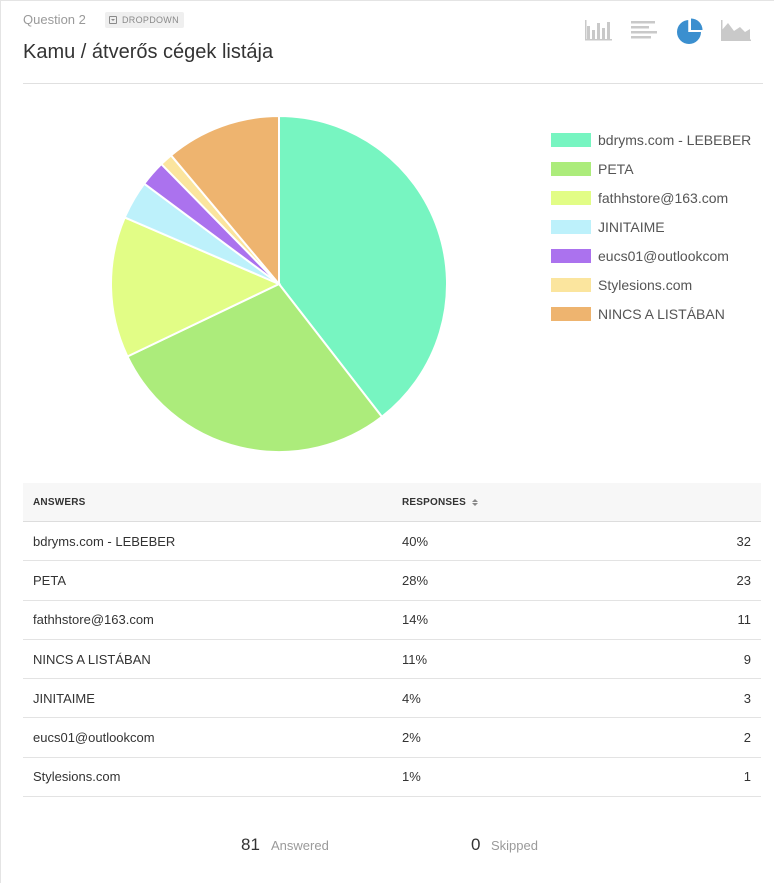  What do you see at coordinates (59, 502) in the screenshot?
I see `answers-column-header: ANSWERS` at bounding box center [59, 502].